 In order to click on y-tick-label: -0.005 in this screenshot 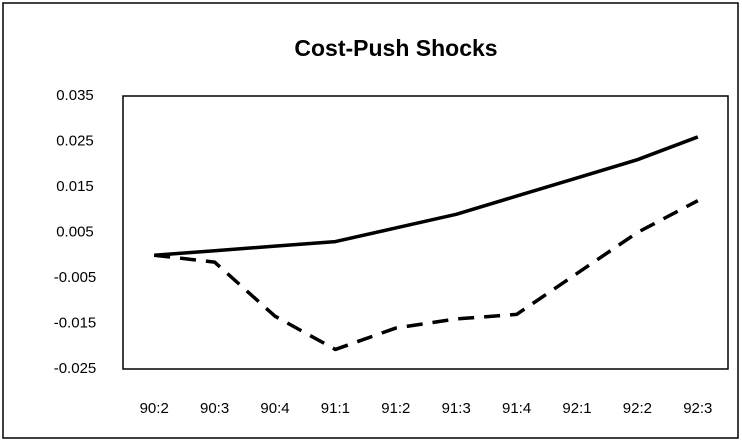, I will do `click(75, 277)`.